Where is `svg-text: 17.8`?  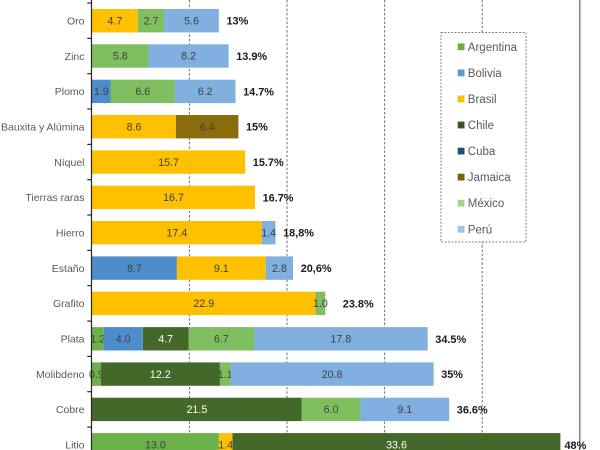
svg-text: 17.8 is located at coordinates (340, 340).